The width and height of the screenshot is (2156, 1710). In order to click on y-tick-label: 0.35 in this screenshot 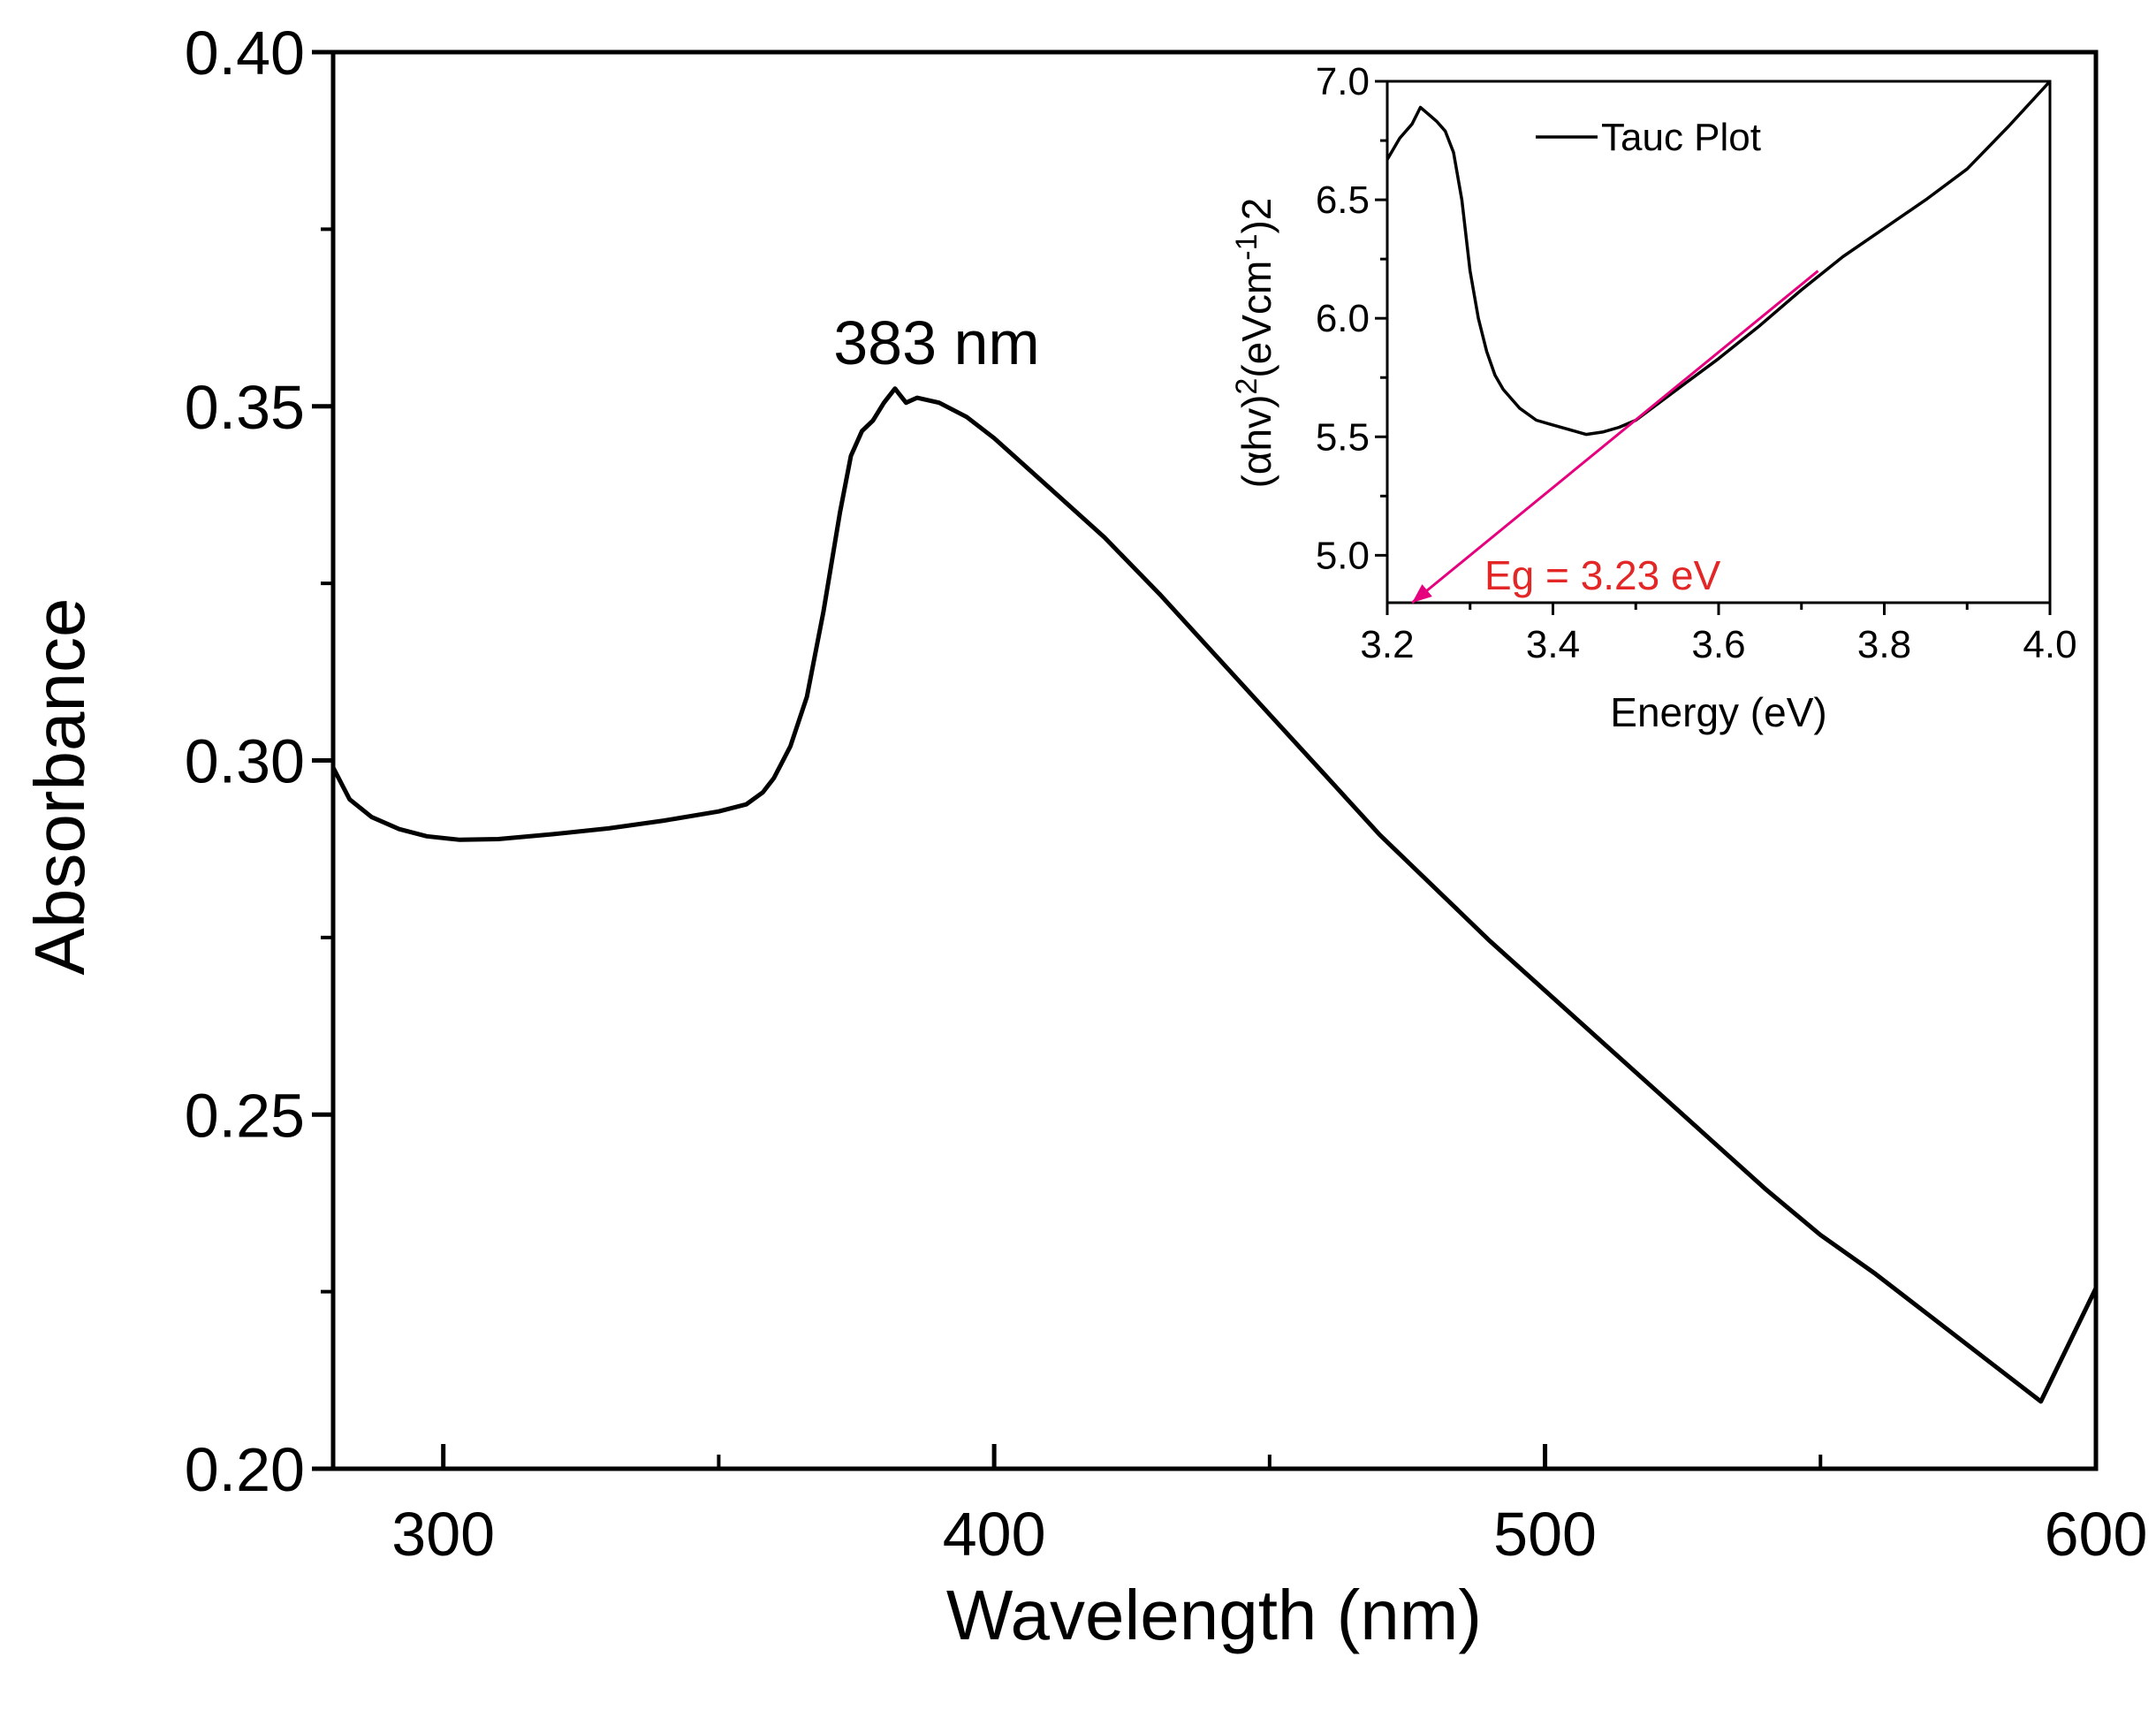, I will do `click(245, 407)`.